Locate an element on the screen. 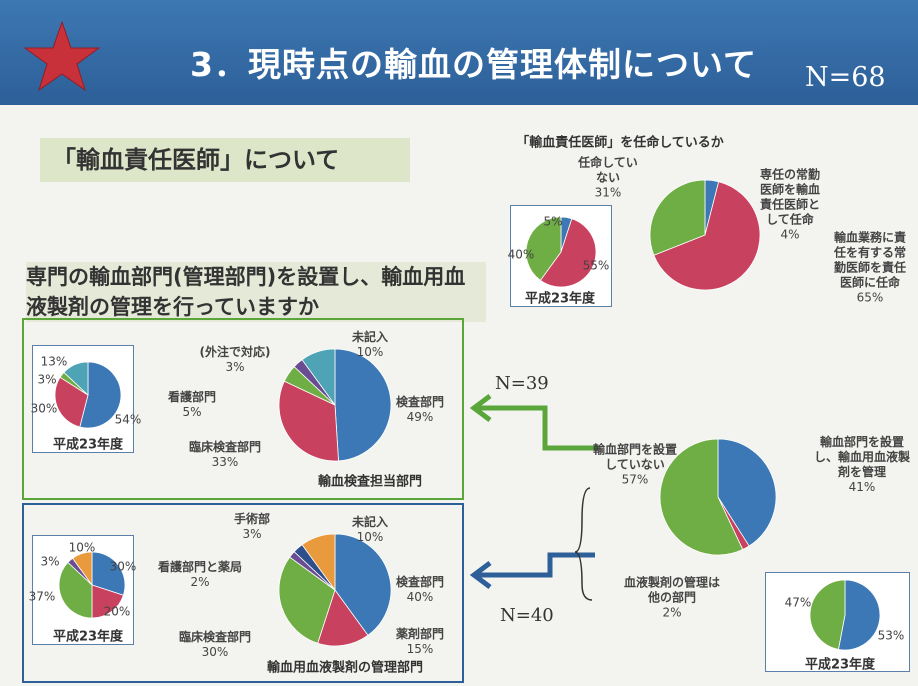 The width and height of the screenshot is (918, 686). value-label: 20% is located at coordinates (117, 611).